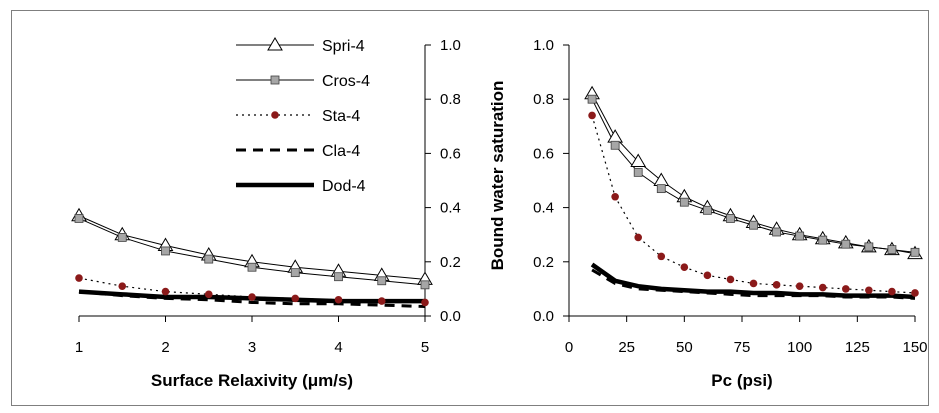 The width and height of the screenshot is (939, 413). What do you see at coordinates (450, 153) in the screenshot?
I see `chart1-y-tick-label: 0.6` at bounding box center [450, 153].